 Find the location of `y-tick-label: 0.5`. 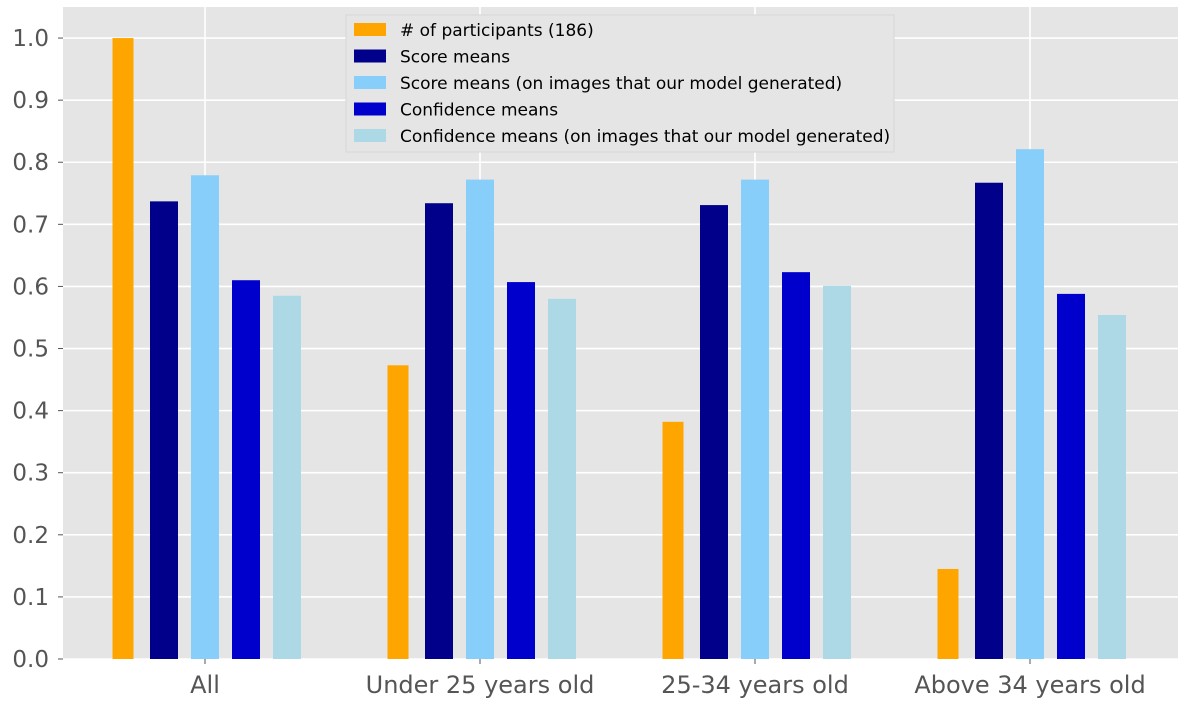

y-tick-label: 0.5 is located at coordinates (30, 350).